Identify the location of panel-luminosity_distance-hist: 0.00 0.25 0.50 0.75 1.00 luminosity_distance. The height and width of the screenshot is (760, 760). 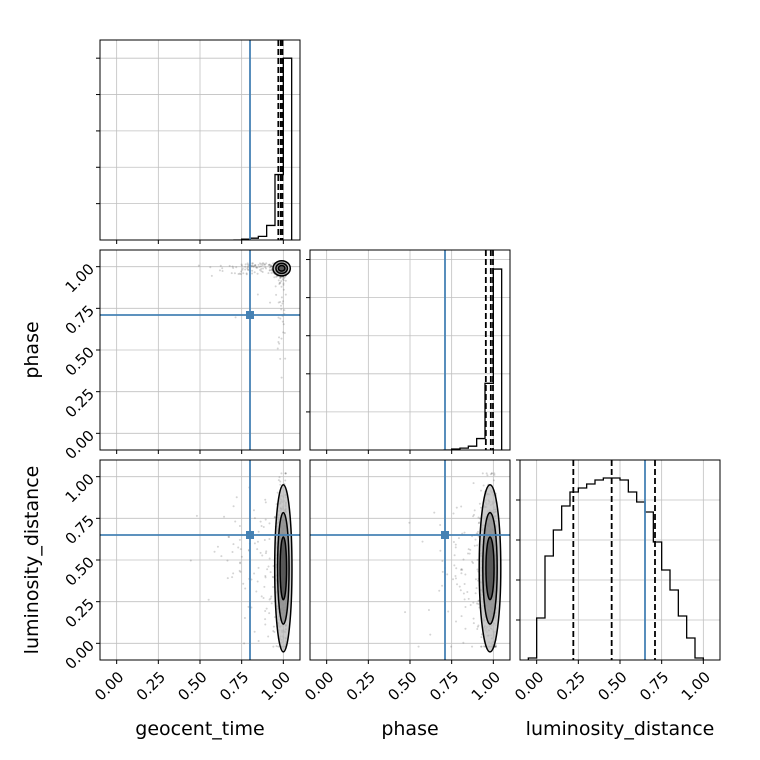
(616, 599).